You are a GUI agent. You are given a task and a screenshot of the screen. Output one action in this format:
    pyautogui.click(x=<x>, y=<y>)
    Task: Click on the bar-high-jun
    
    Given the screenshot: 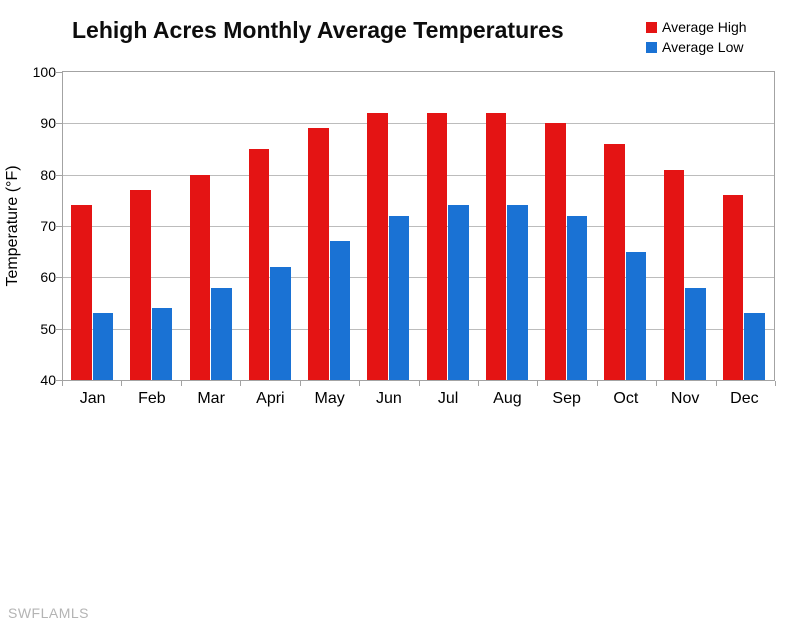 What is the action you would take?
    pyautogui.click(x=377, y=246)
    